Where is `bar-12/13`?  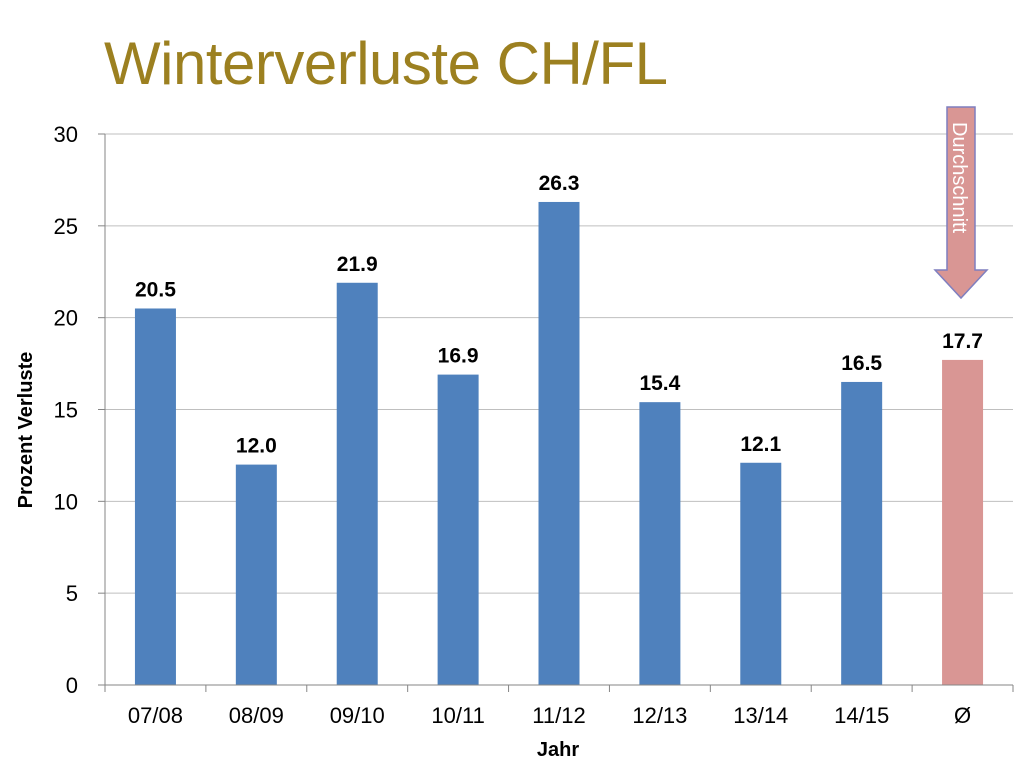
bar-12/13 is located at coordinates (660, 543).